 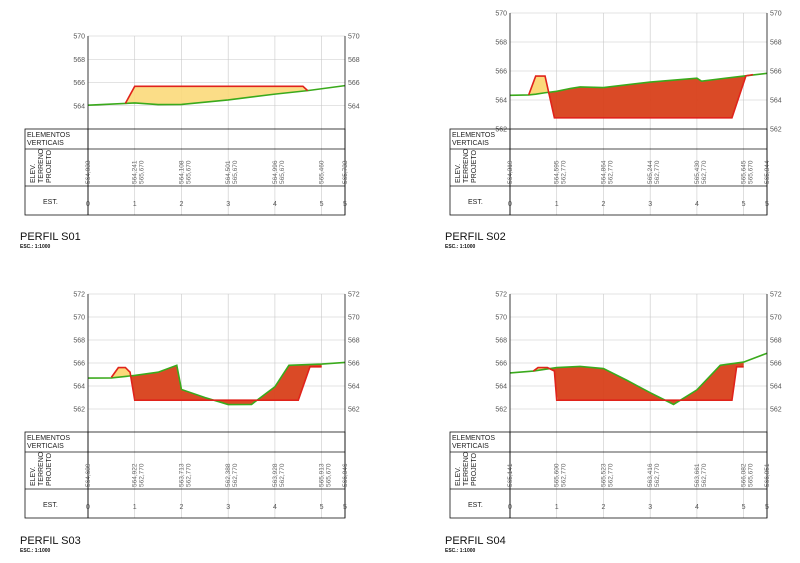 I want to click on table-frame, so click(x=185, y=172).